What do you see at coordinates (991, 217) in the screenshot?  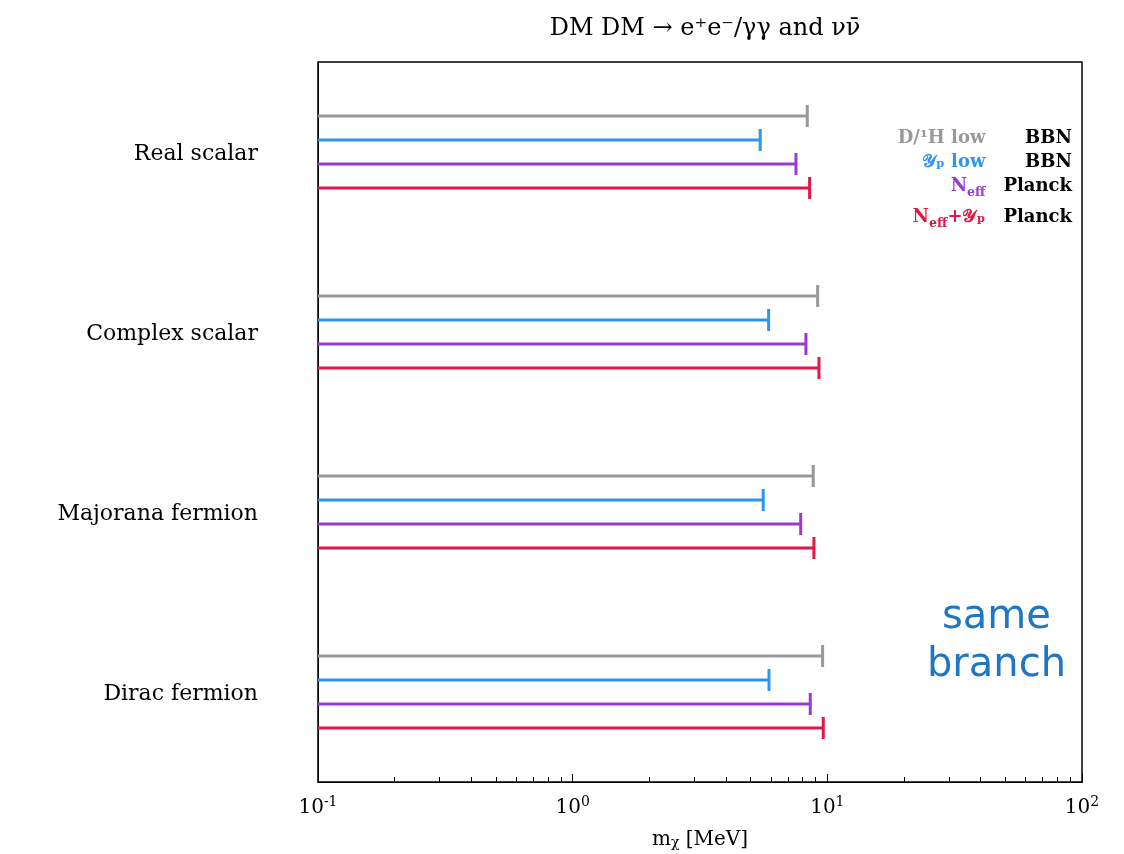 I see `text: N$_{eff}$+𝒴ₚ Planck` at bounding box center [991, 217].